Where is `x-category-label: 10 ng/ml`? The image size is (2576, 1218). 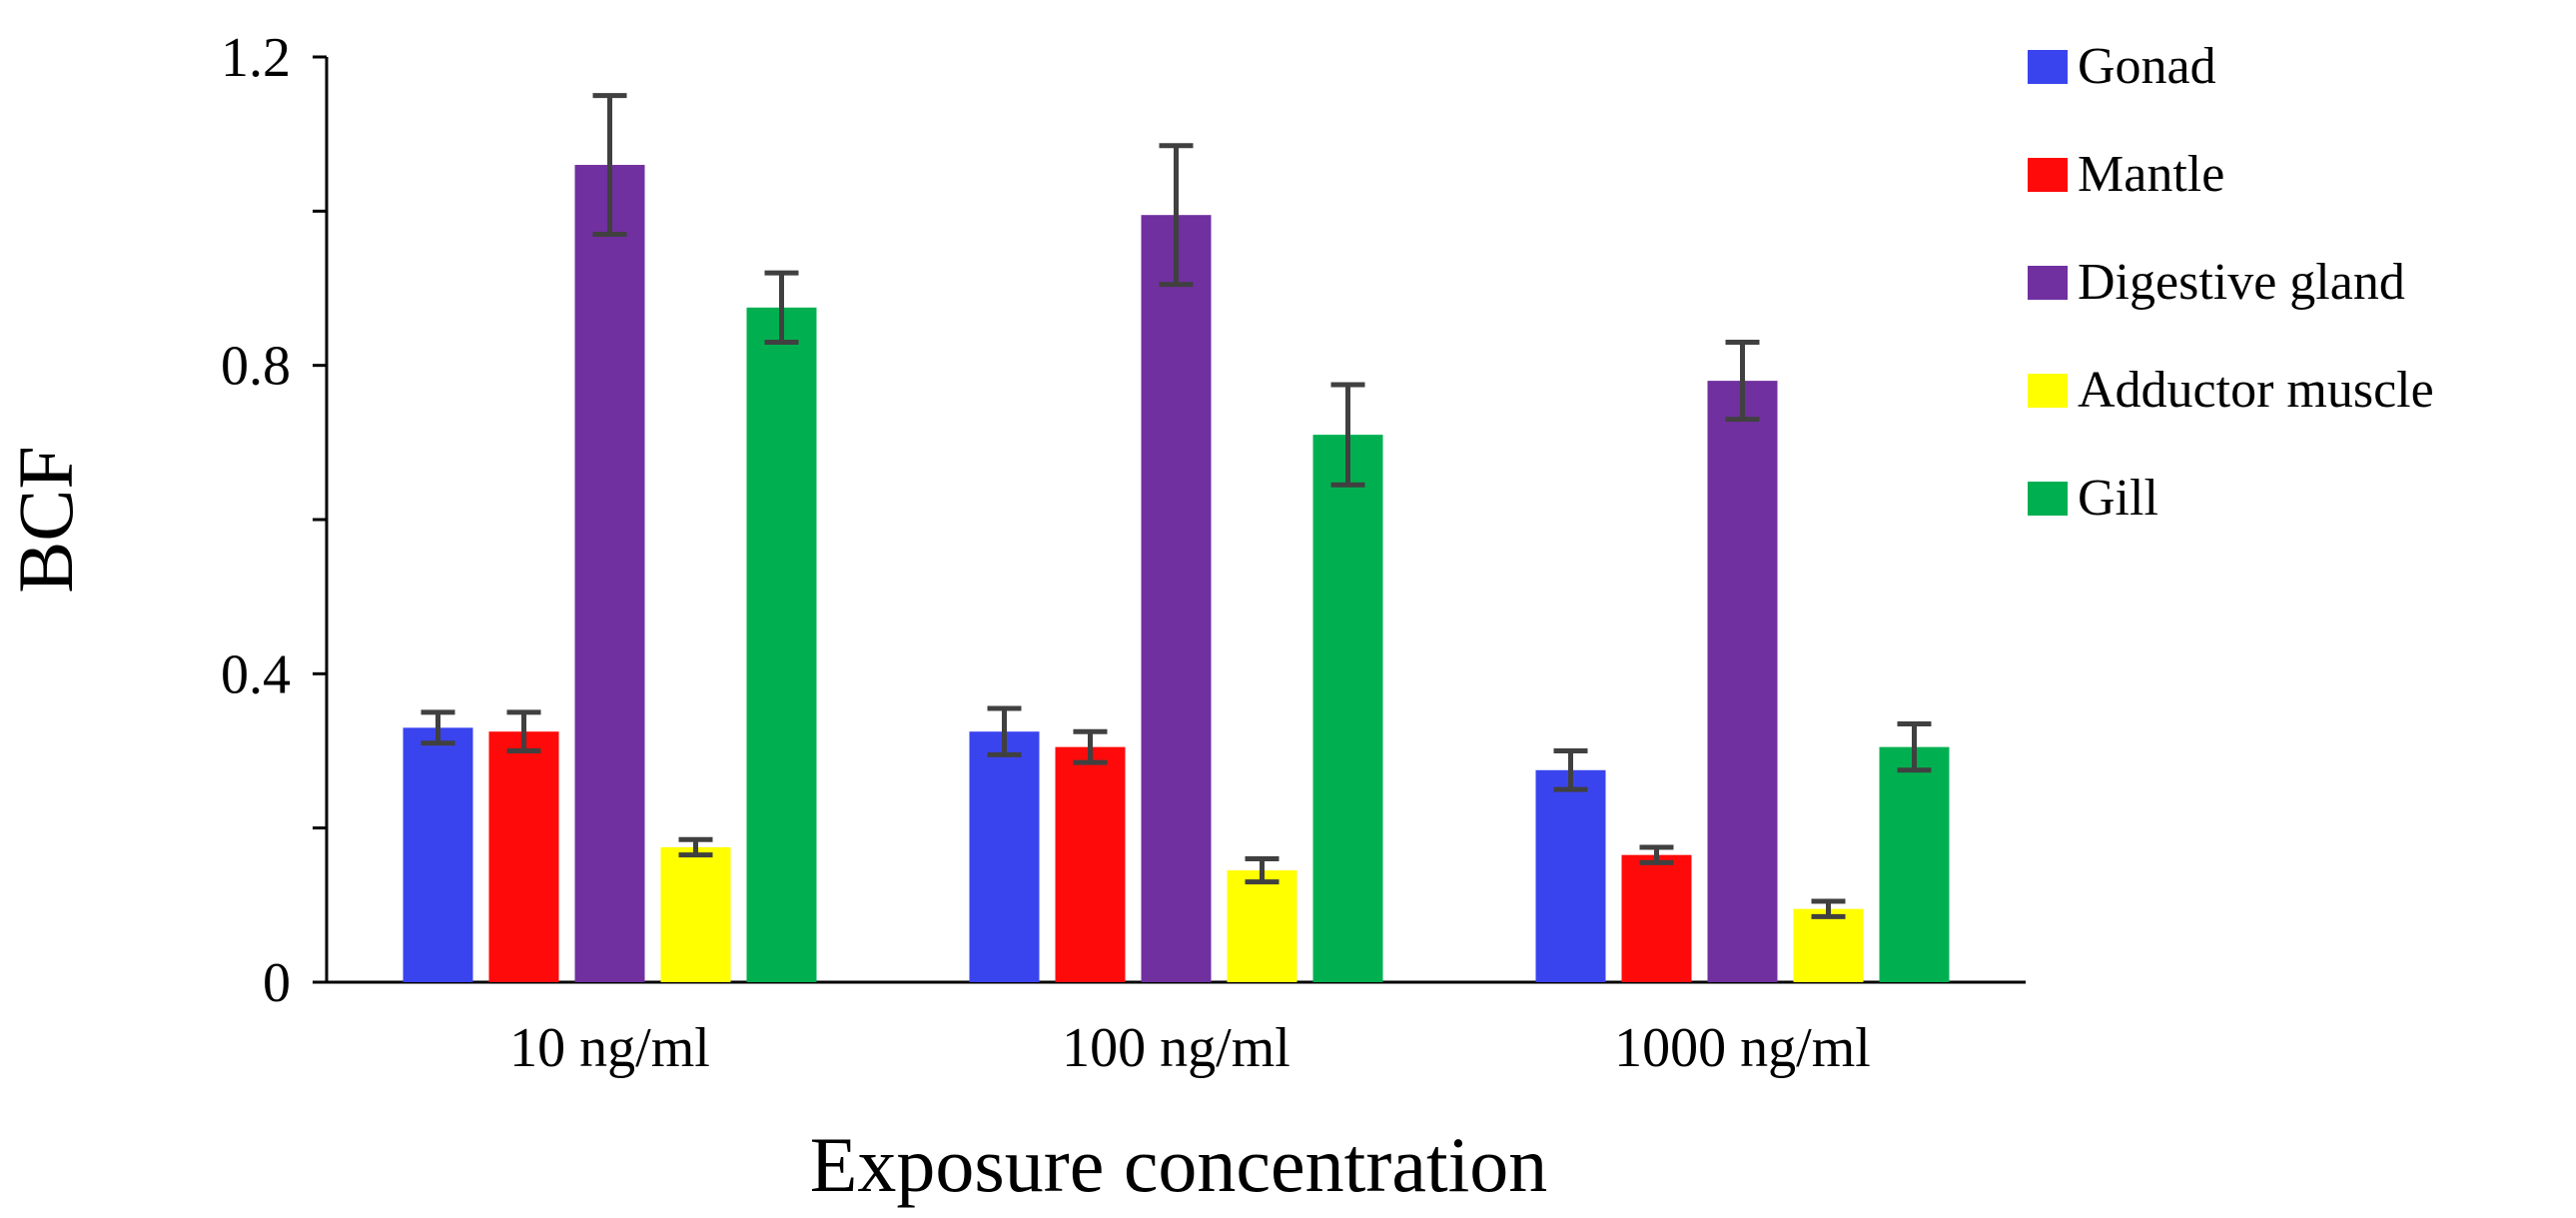
x-category-label: 10 ng/ml is located at coordinates (609, 1048).